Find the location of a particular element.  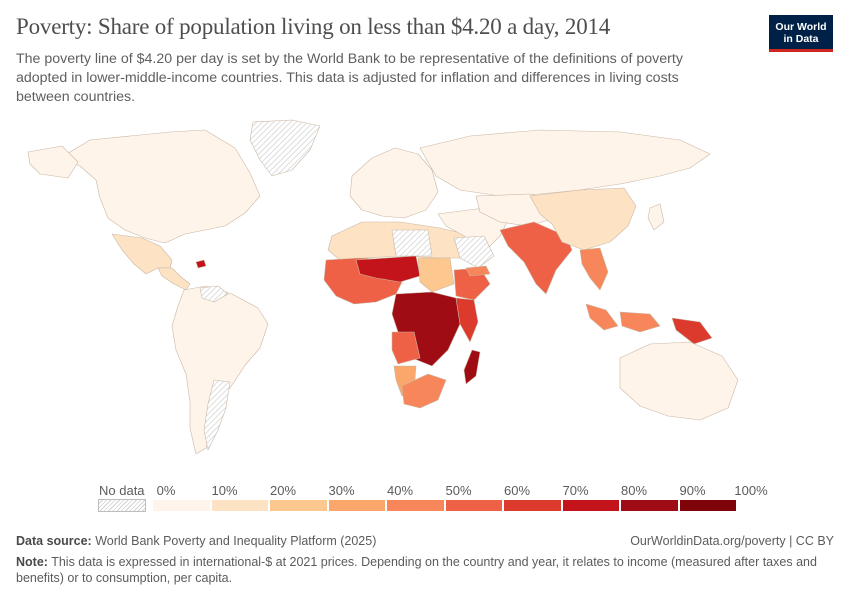

region-argentina is located at coordinates (217, 415).